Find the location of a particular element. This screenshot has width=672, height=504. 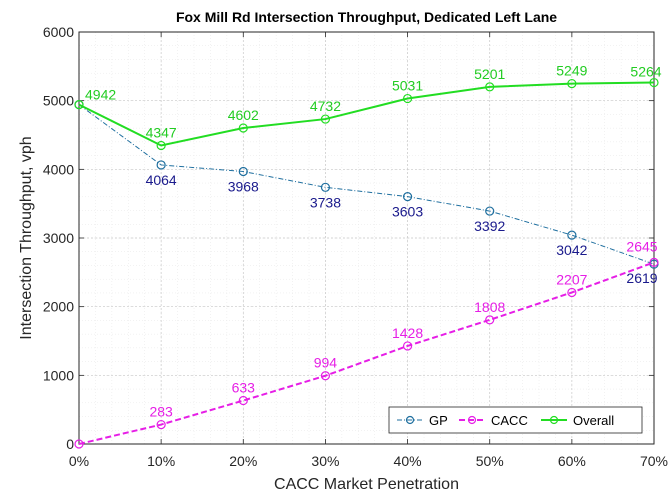

x-tick-label: 30% is located at coordinates (325, 461).